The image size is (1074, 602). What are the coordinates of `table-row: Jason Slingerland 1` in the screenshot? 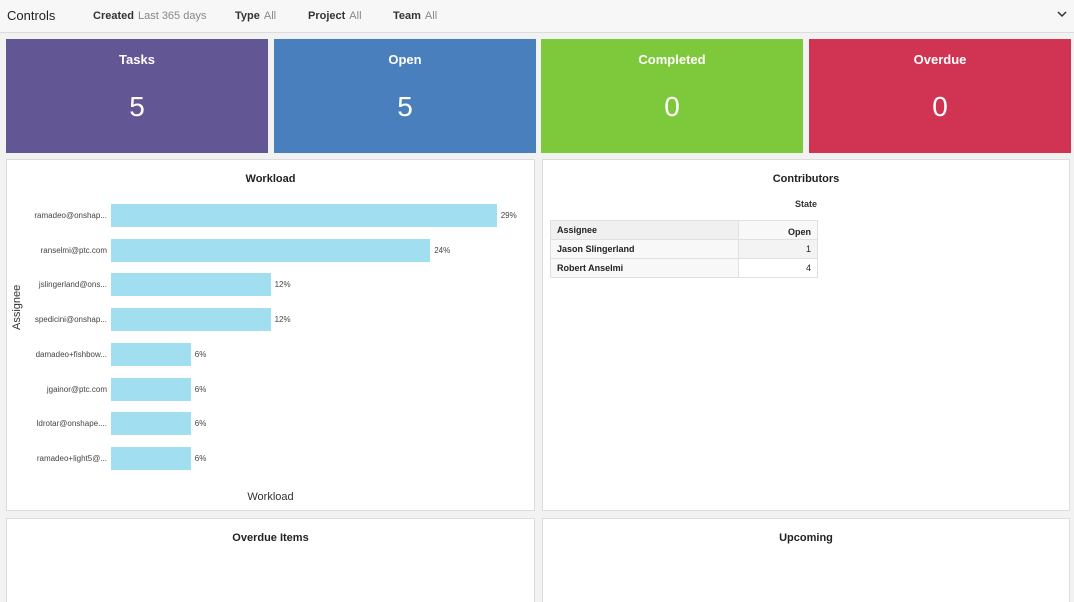 It's located at (684, 249).